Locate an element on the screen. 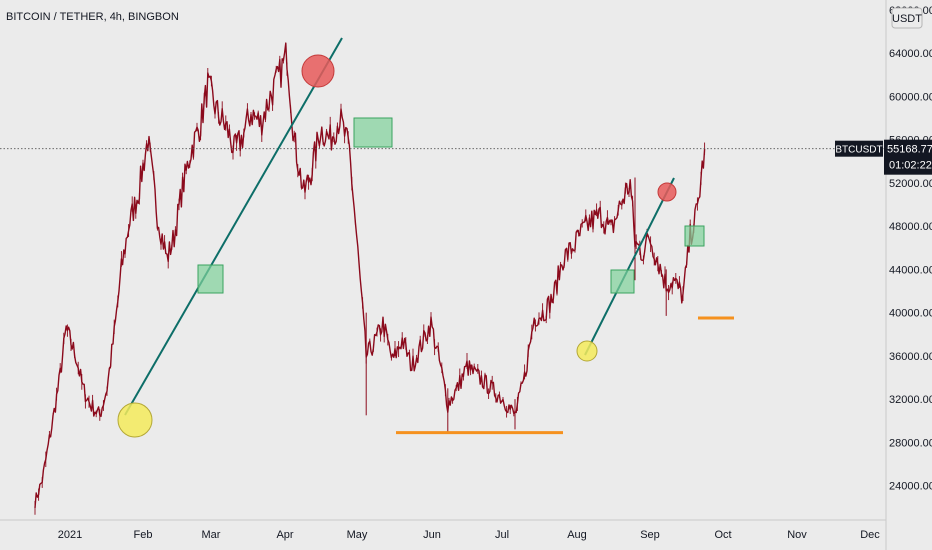 This screenshot has width=932, height=550. currency-button-label: USDT is located at coordinates (907, 19).